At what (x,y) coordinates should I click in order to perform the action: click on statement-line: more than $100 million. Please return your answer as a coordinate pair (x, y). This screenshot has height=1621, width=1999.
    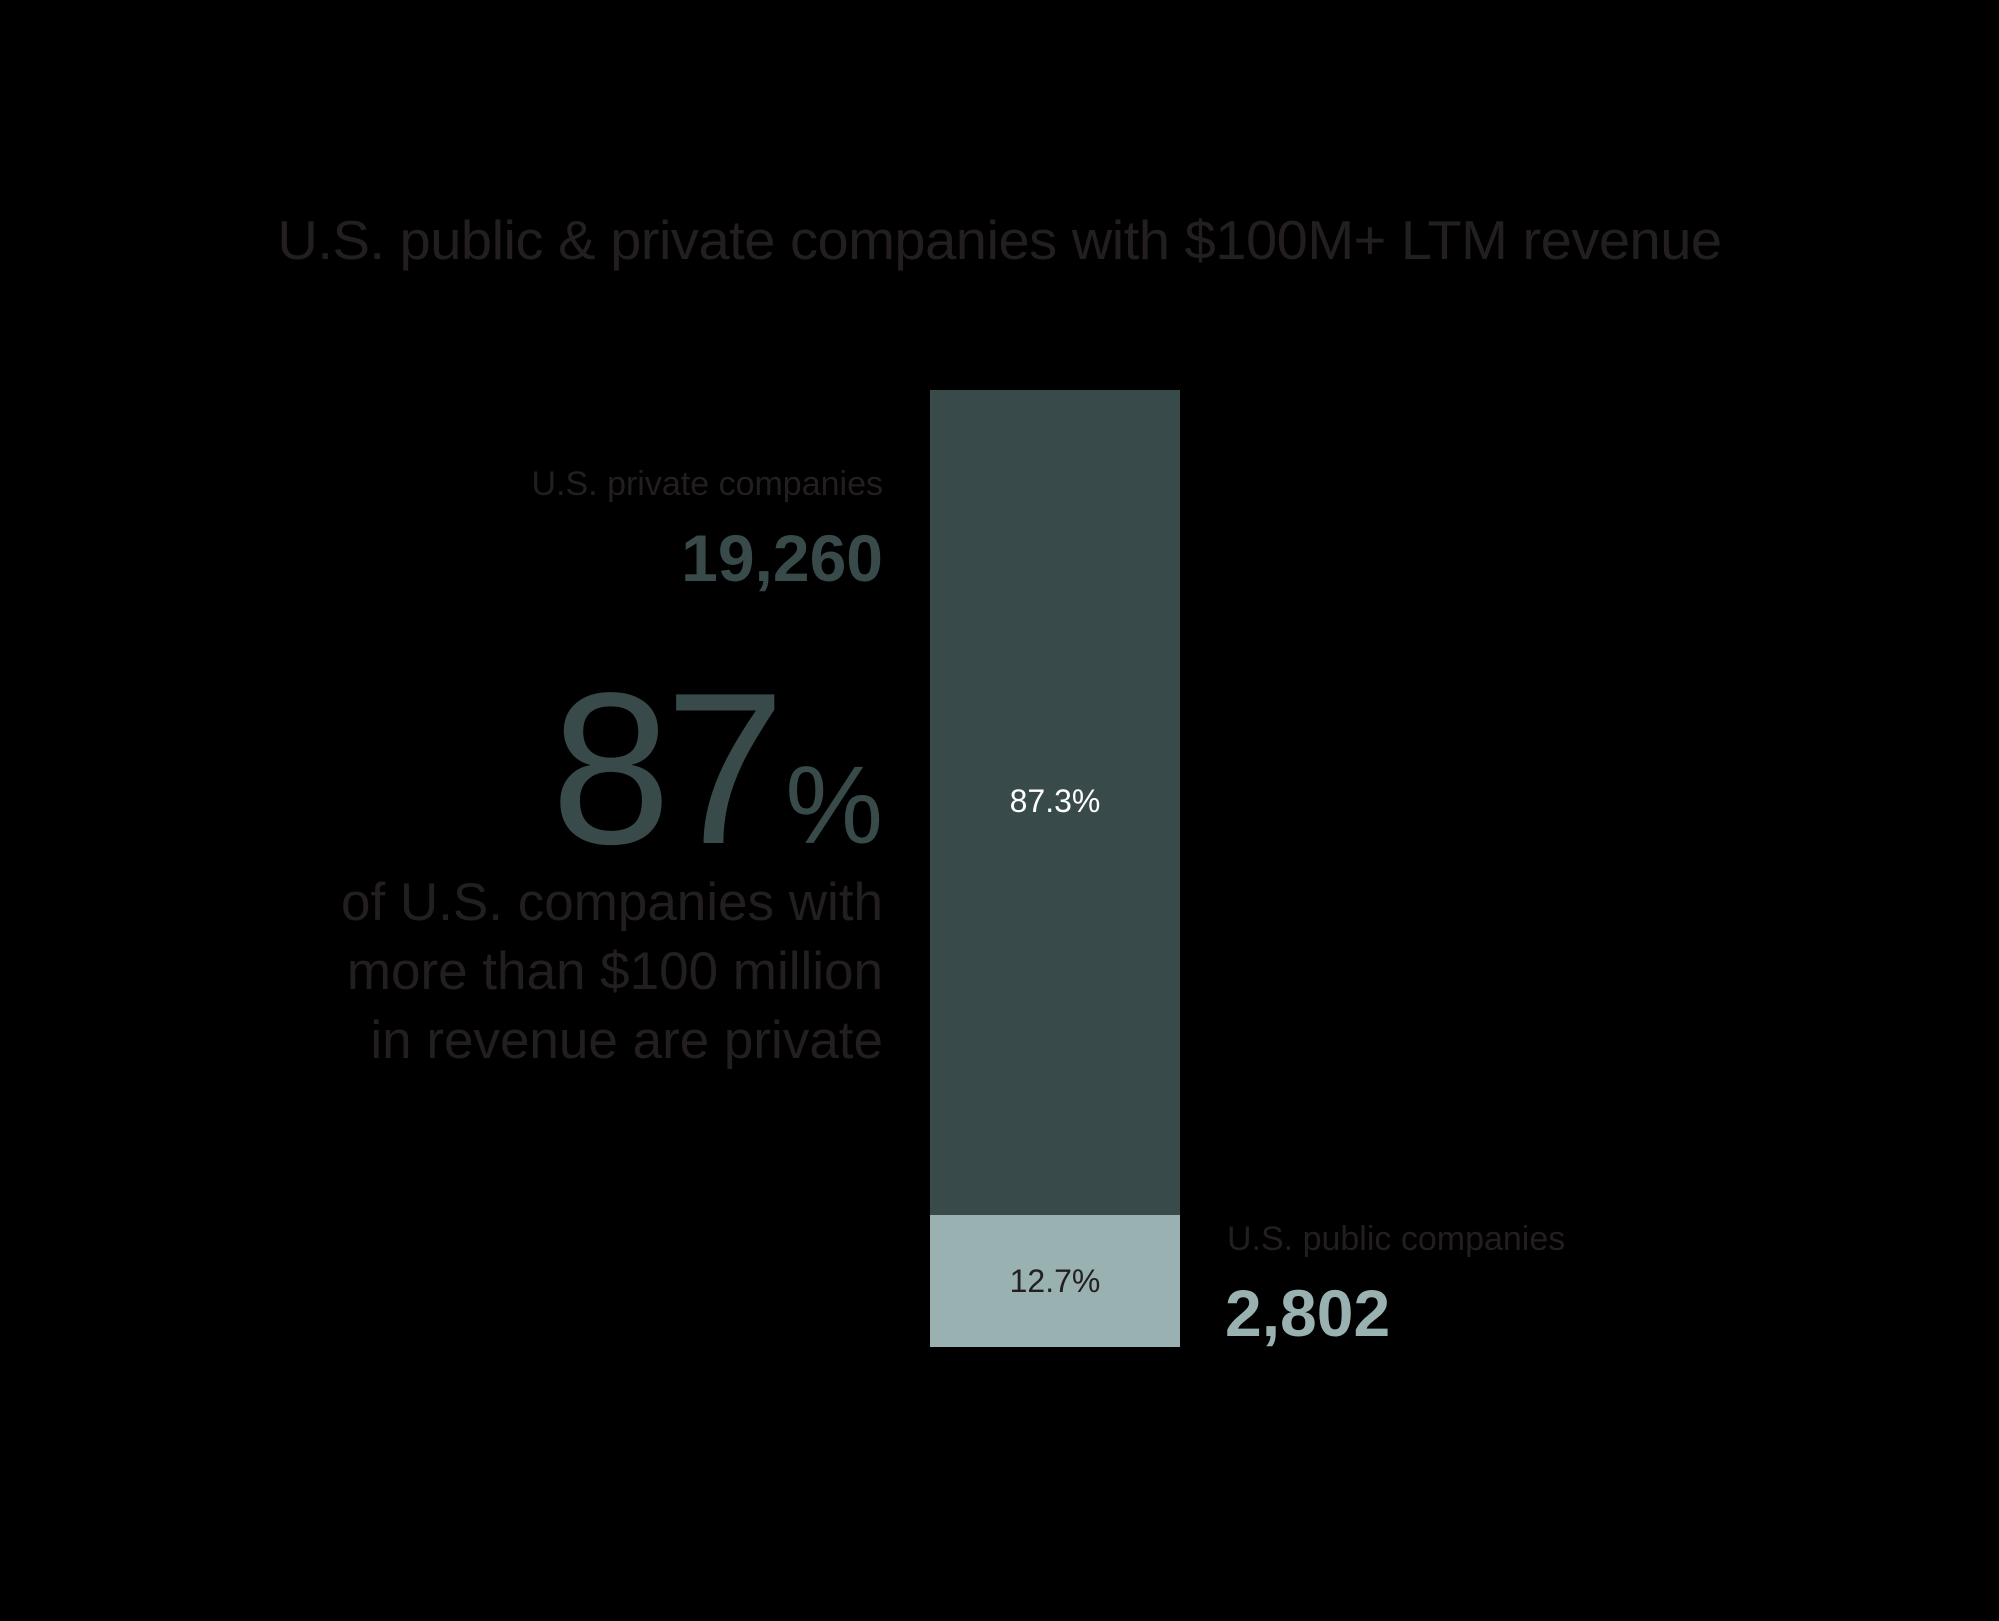
    Looking at the image, I should click on (614, 971).